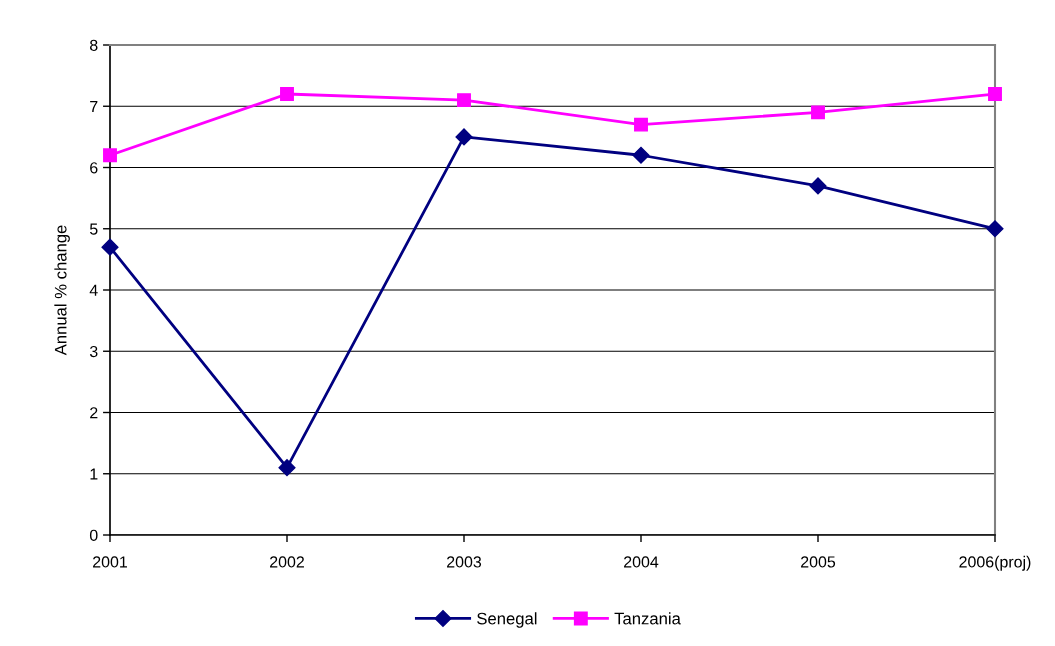  What do you see at coordinates (647, 618) in the screenshot?
I see `legend-label: Tanzania` at bounding box center [647, 618].